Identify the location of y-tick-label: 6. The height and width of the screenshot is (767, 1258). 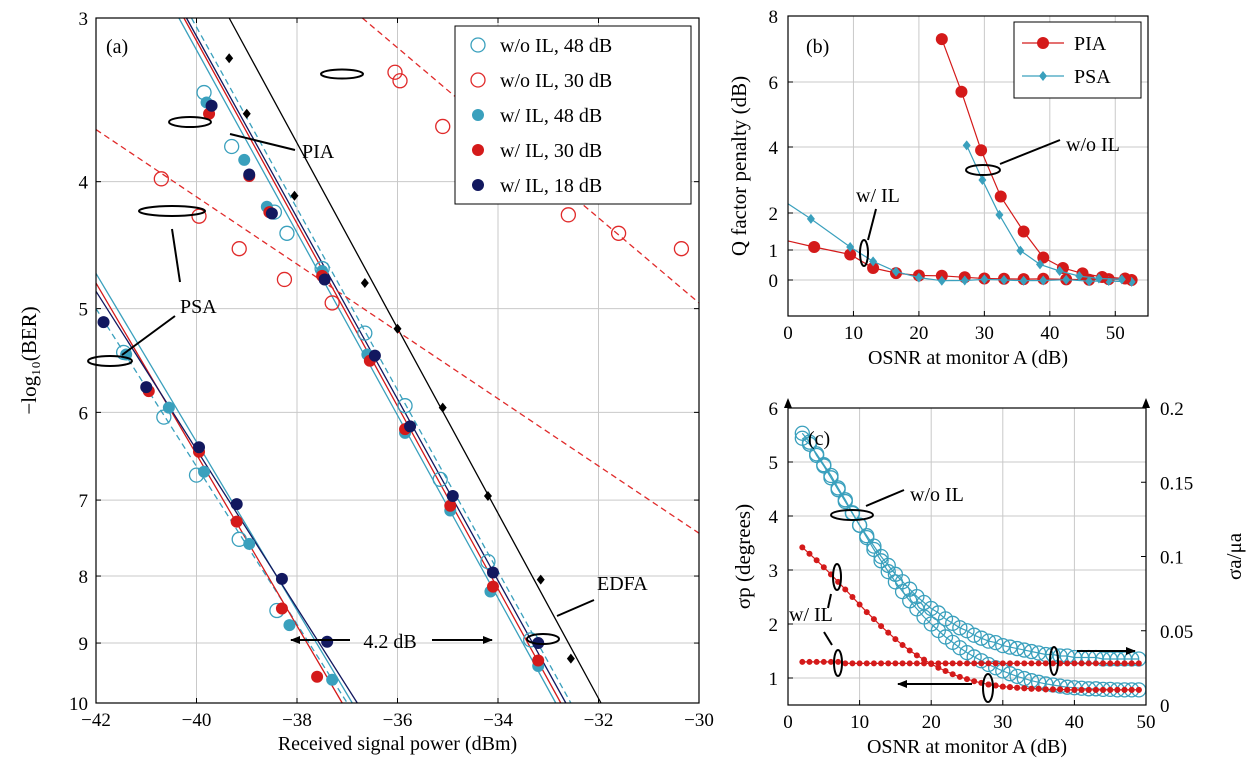
(774, 83).